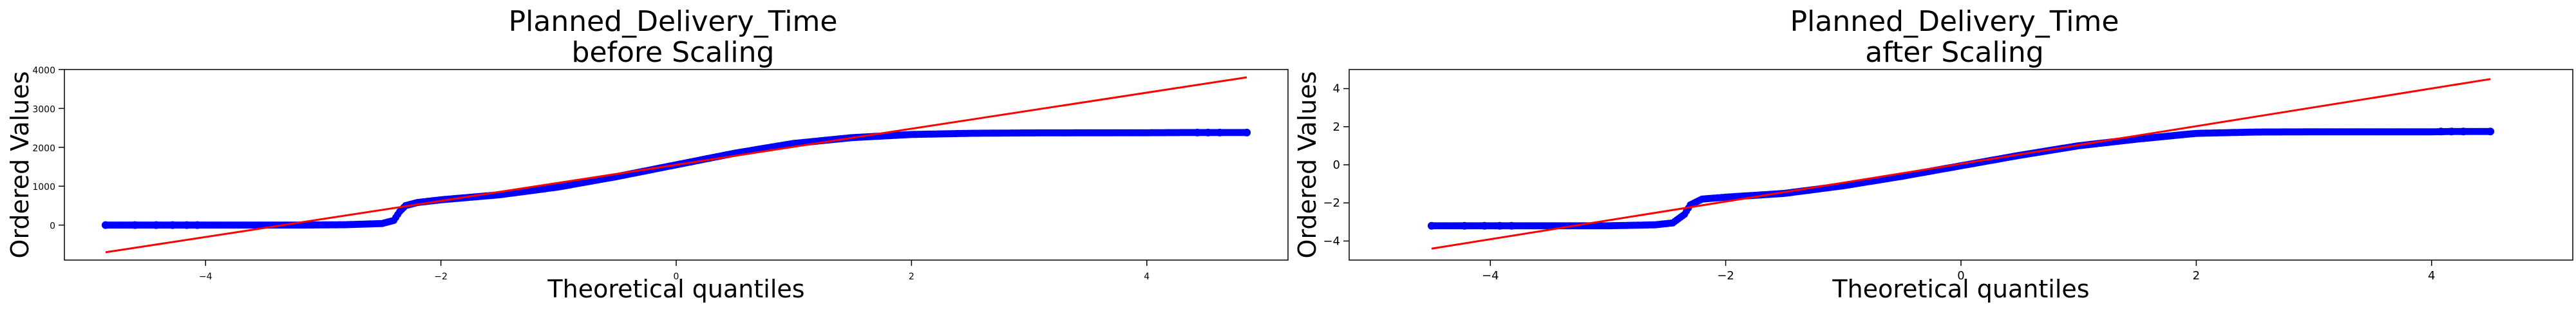  Describe the element at coordinates (44, 109) in the screenshot. I see `y-tick-label: 3000` at that location.